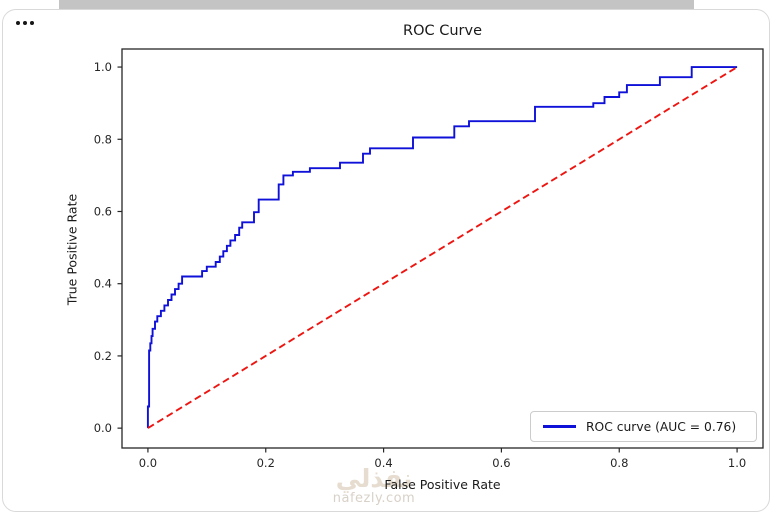 The image size is (778, 521). What do you see at coordinates (383, 463) in the screenshot?
I see `x-tick-label: 0.4` at bounding box center [383, 463].